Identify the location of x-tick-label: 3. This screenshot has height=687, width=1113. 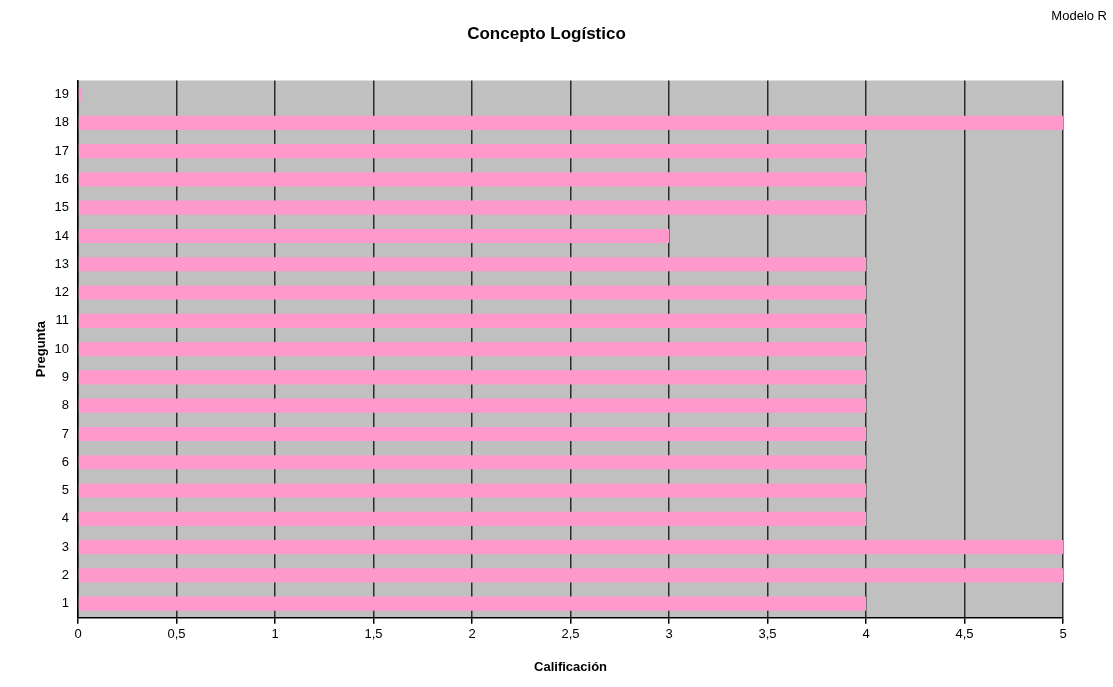
(669, 634).